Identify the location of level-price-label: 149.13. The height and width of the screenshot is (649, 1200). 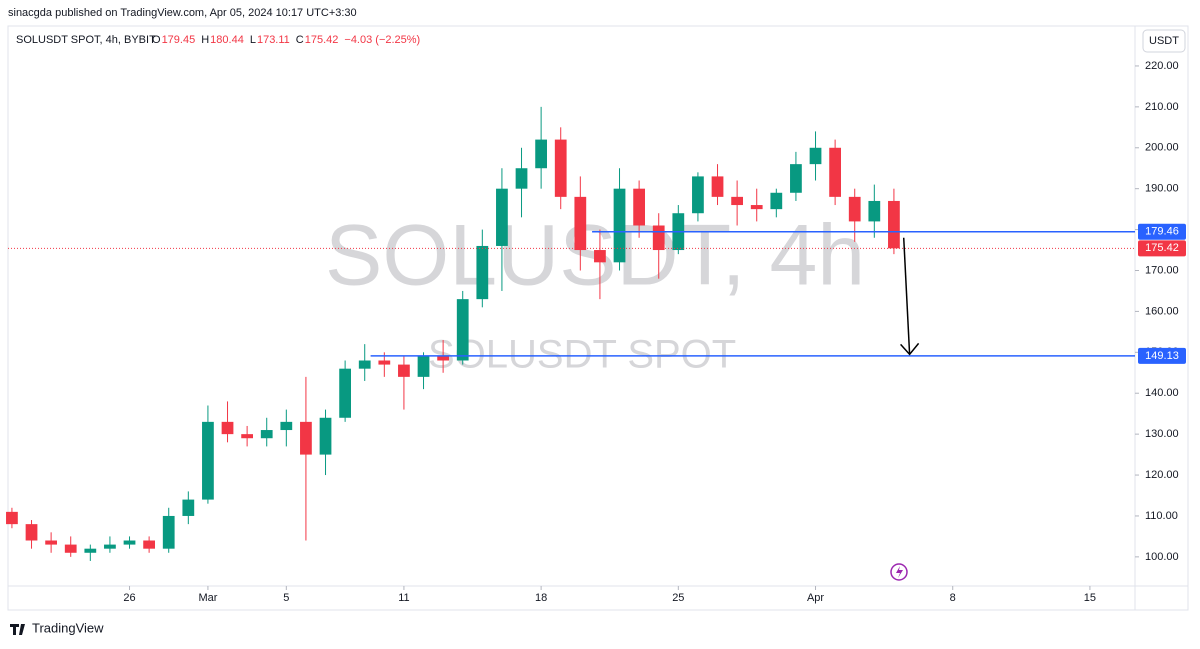
(1162, 356).